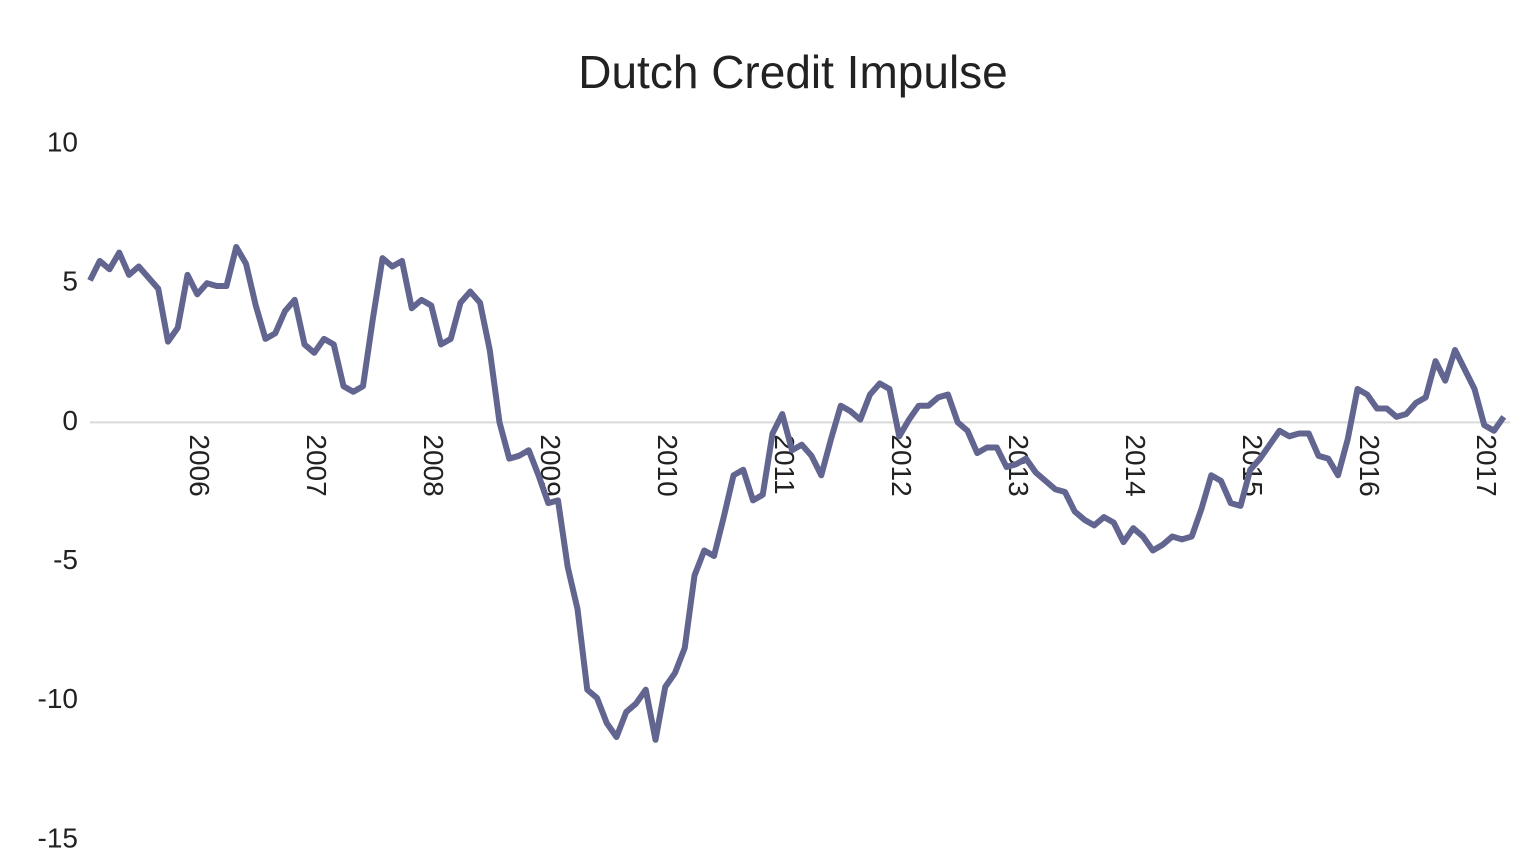 This screenshot has height=864, width=1522. I want to click on x-tick-label: 2012, so click(901, 465).